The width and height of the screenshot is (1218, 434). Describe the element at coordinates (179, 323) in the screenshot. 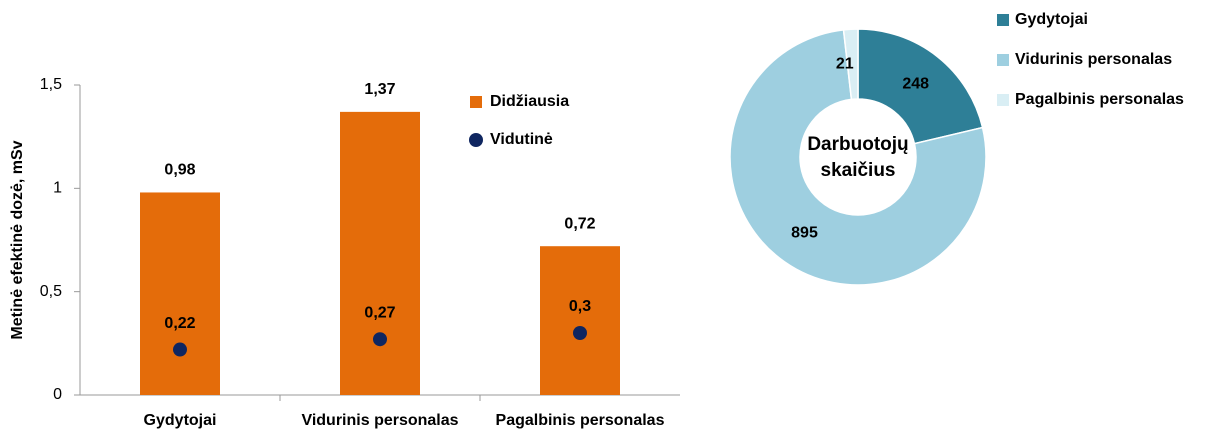

I see `dot-value-label: 0,22` at that location.